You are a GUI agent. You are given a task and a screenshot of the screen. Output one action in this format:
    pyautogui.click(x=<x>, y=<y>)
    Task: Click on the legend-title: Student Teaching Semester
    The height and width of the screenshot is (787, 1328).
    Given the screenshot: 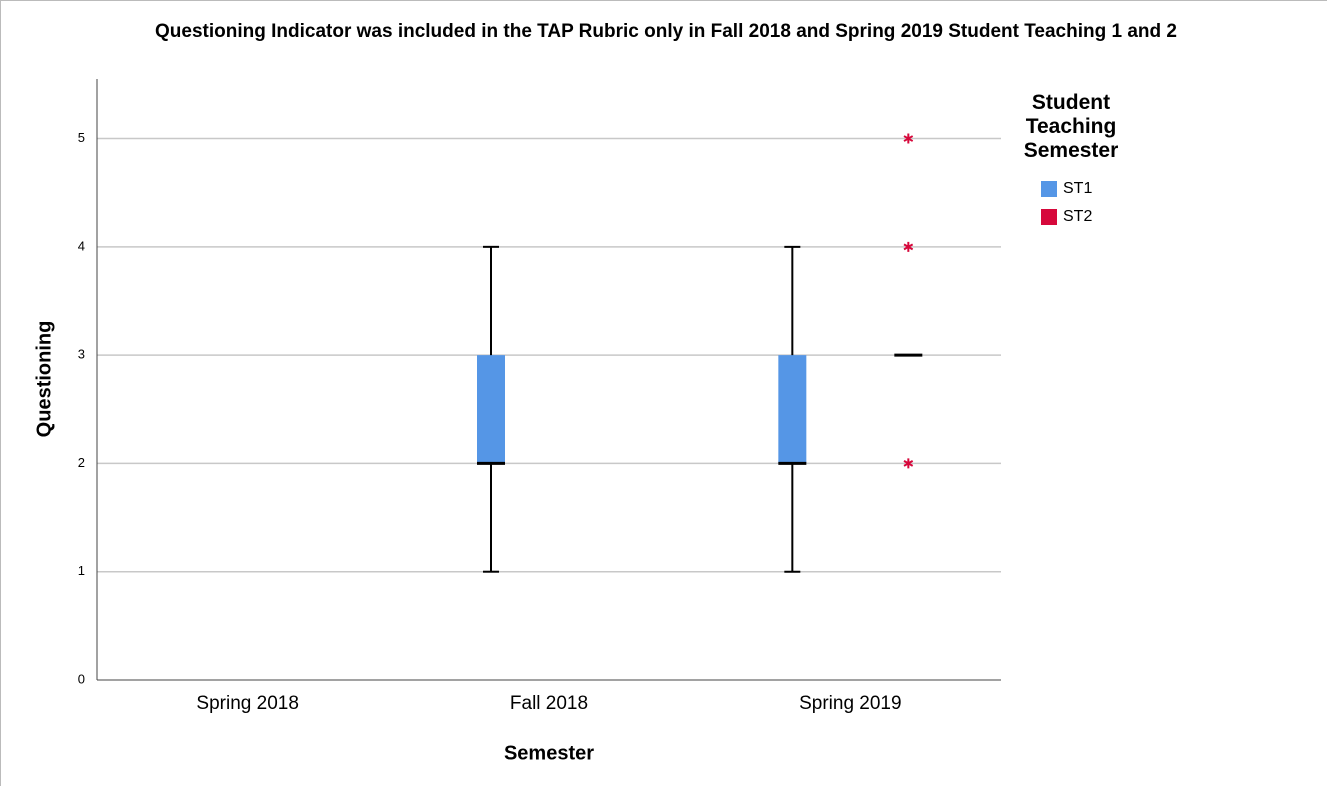 What is the action you would take?
    pyautogui.click(x=1071, y=126)
    